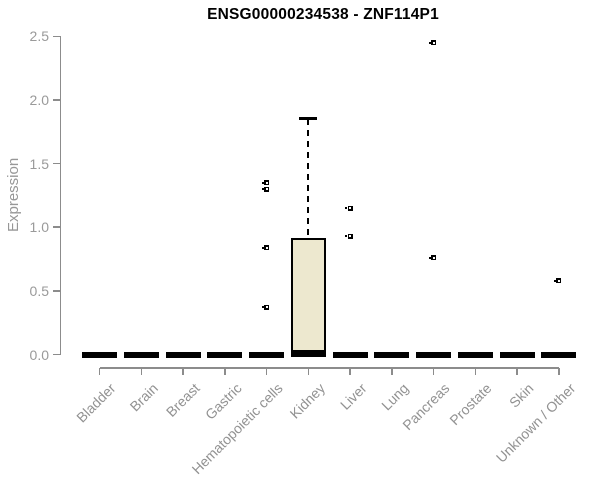 The height and width of the screenshot is (500, 600). What do you see at coordinates (307, 401) in the screenshot?
I see `x-category-label: Kidney` at bounding box center [307, 401].